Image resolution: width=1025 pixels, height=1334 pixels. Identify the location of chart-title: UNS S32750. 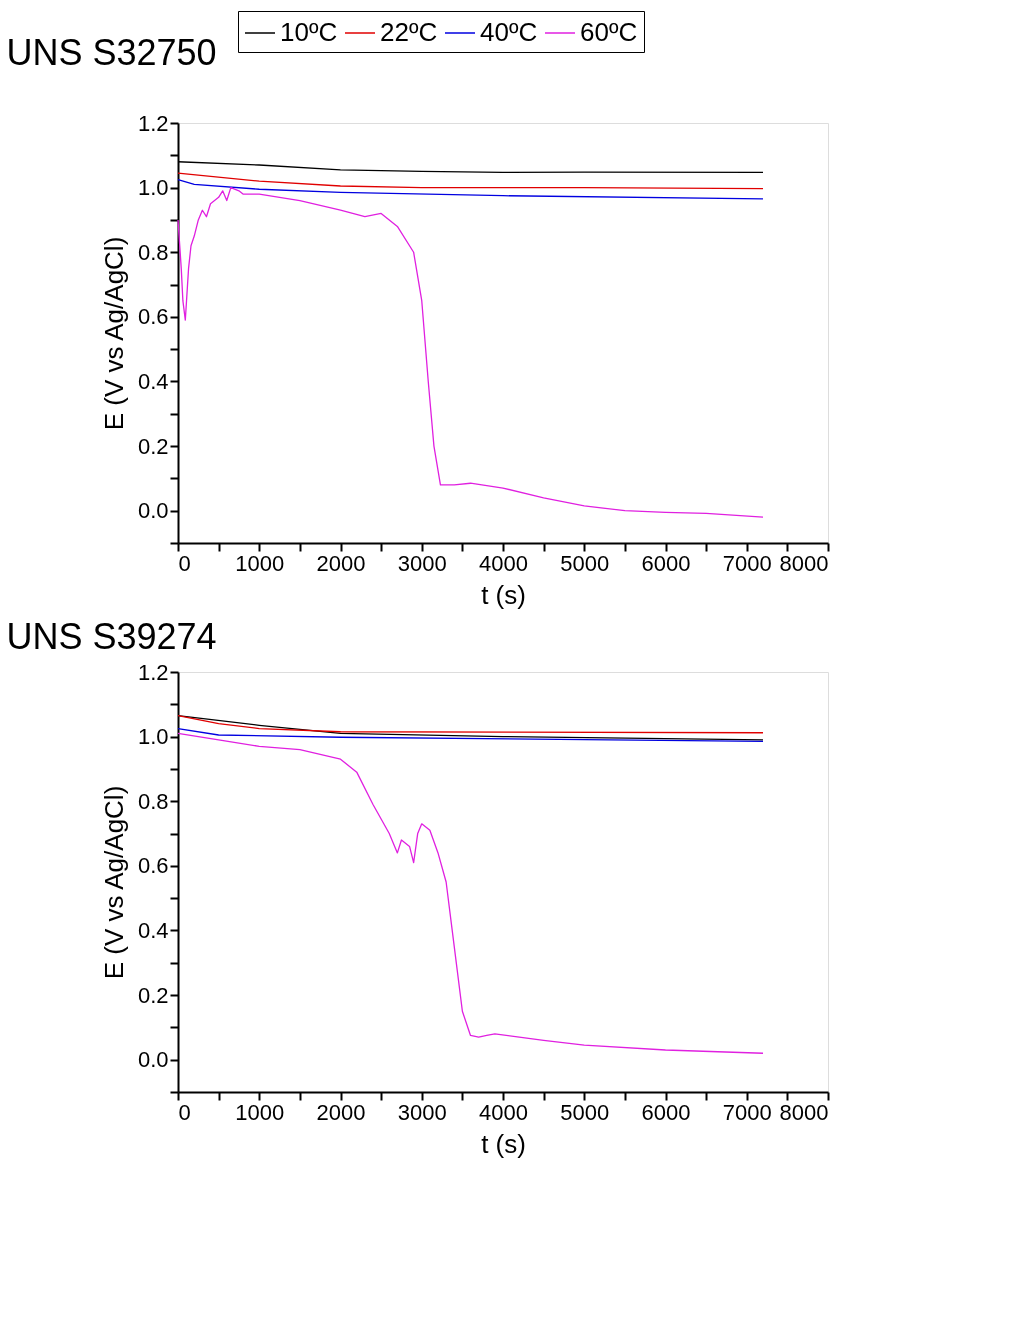
(111, 52).